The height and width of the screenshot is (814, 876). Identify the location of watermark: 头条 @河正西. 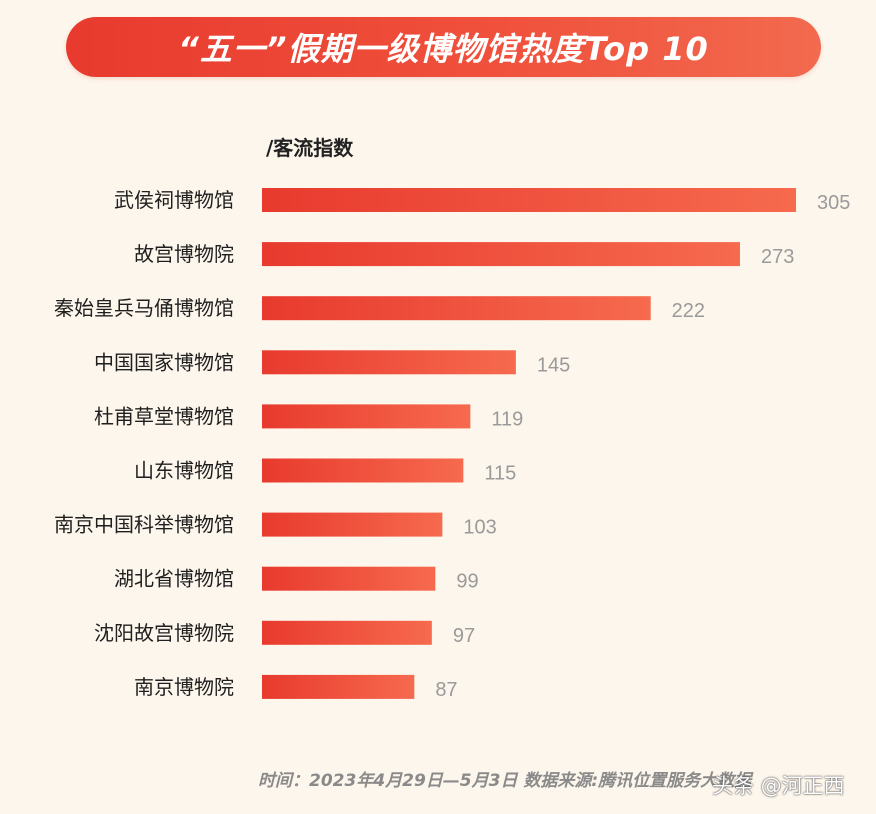
(778, 786).